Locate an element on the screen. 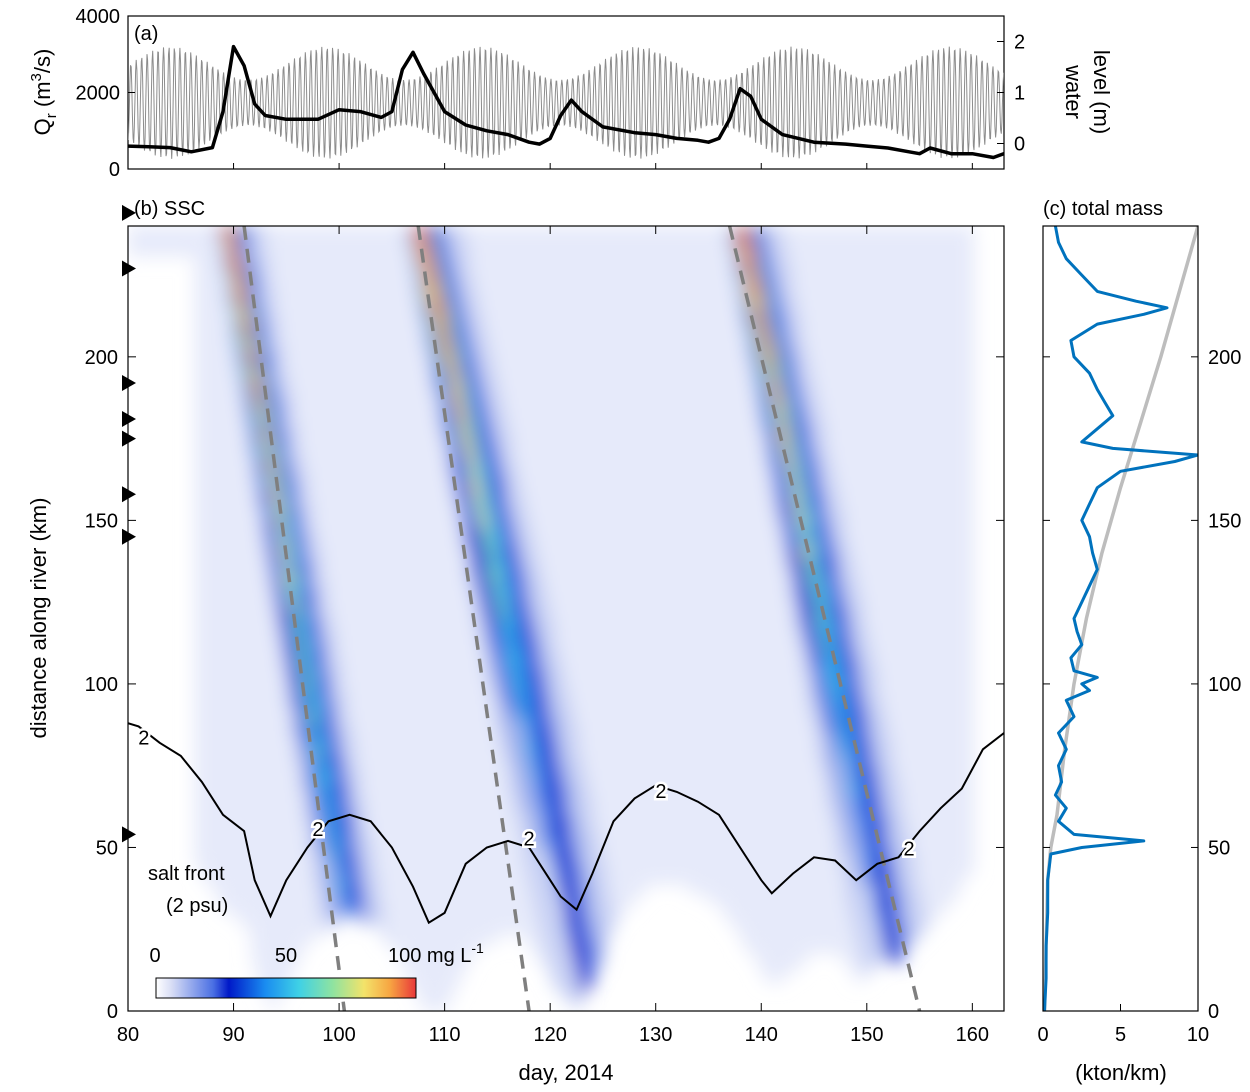 The height and width of the screenshot is (1092, 1250). water-level-line is located at coordinates (566, 103).